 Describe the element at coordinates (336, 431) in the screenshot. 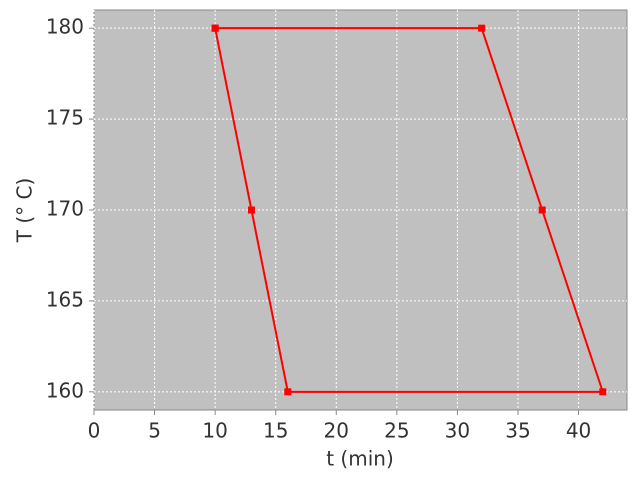

I see `x-tick-label: 20` at that location.